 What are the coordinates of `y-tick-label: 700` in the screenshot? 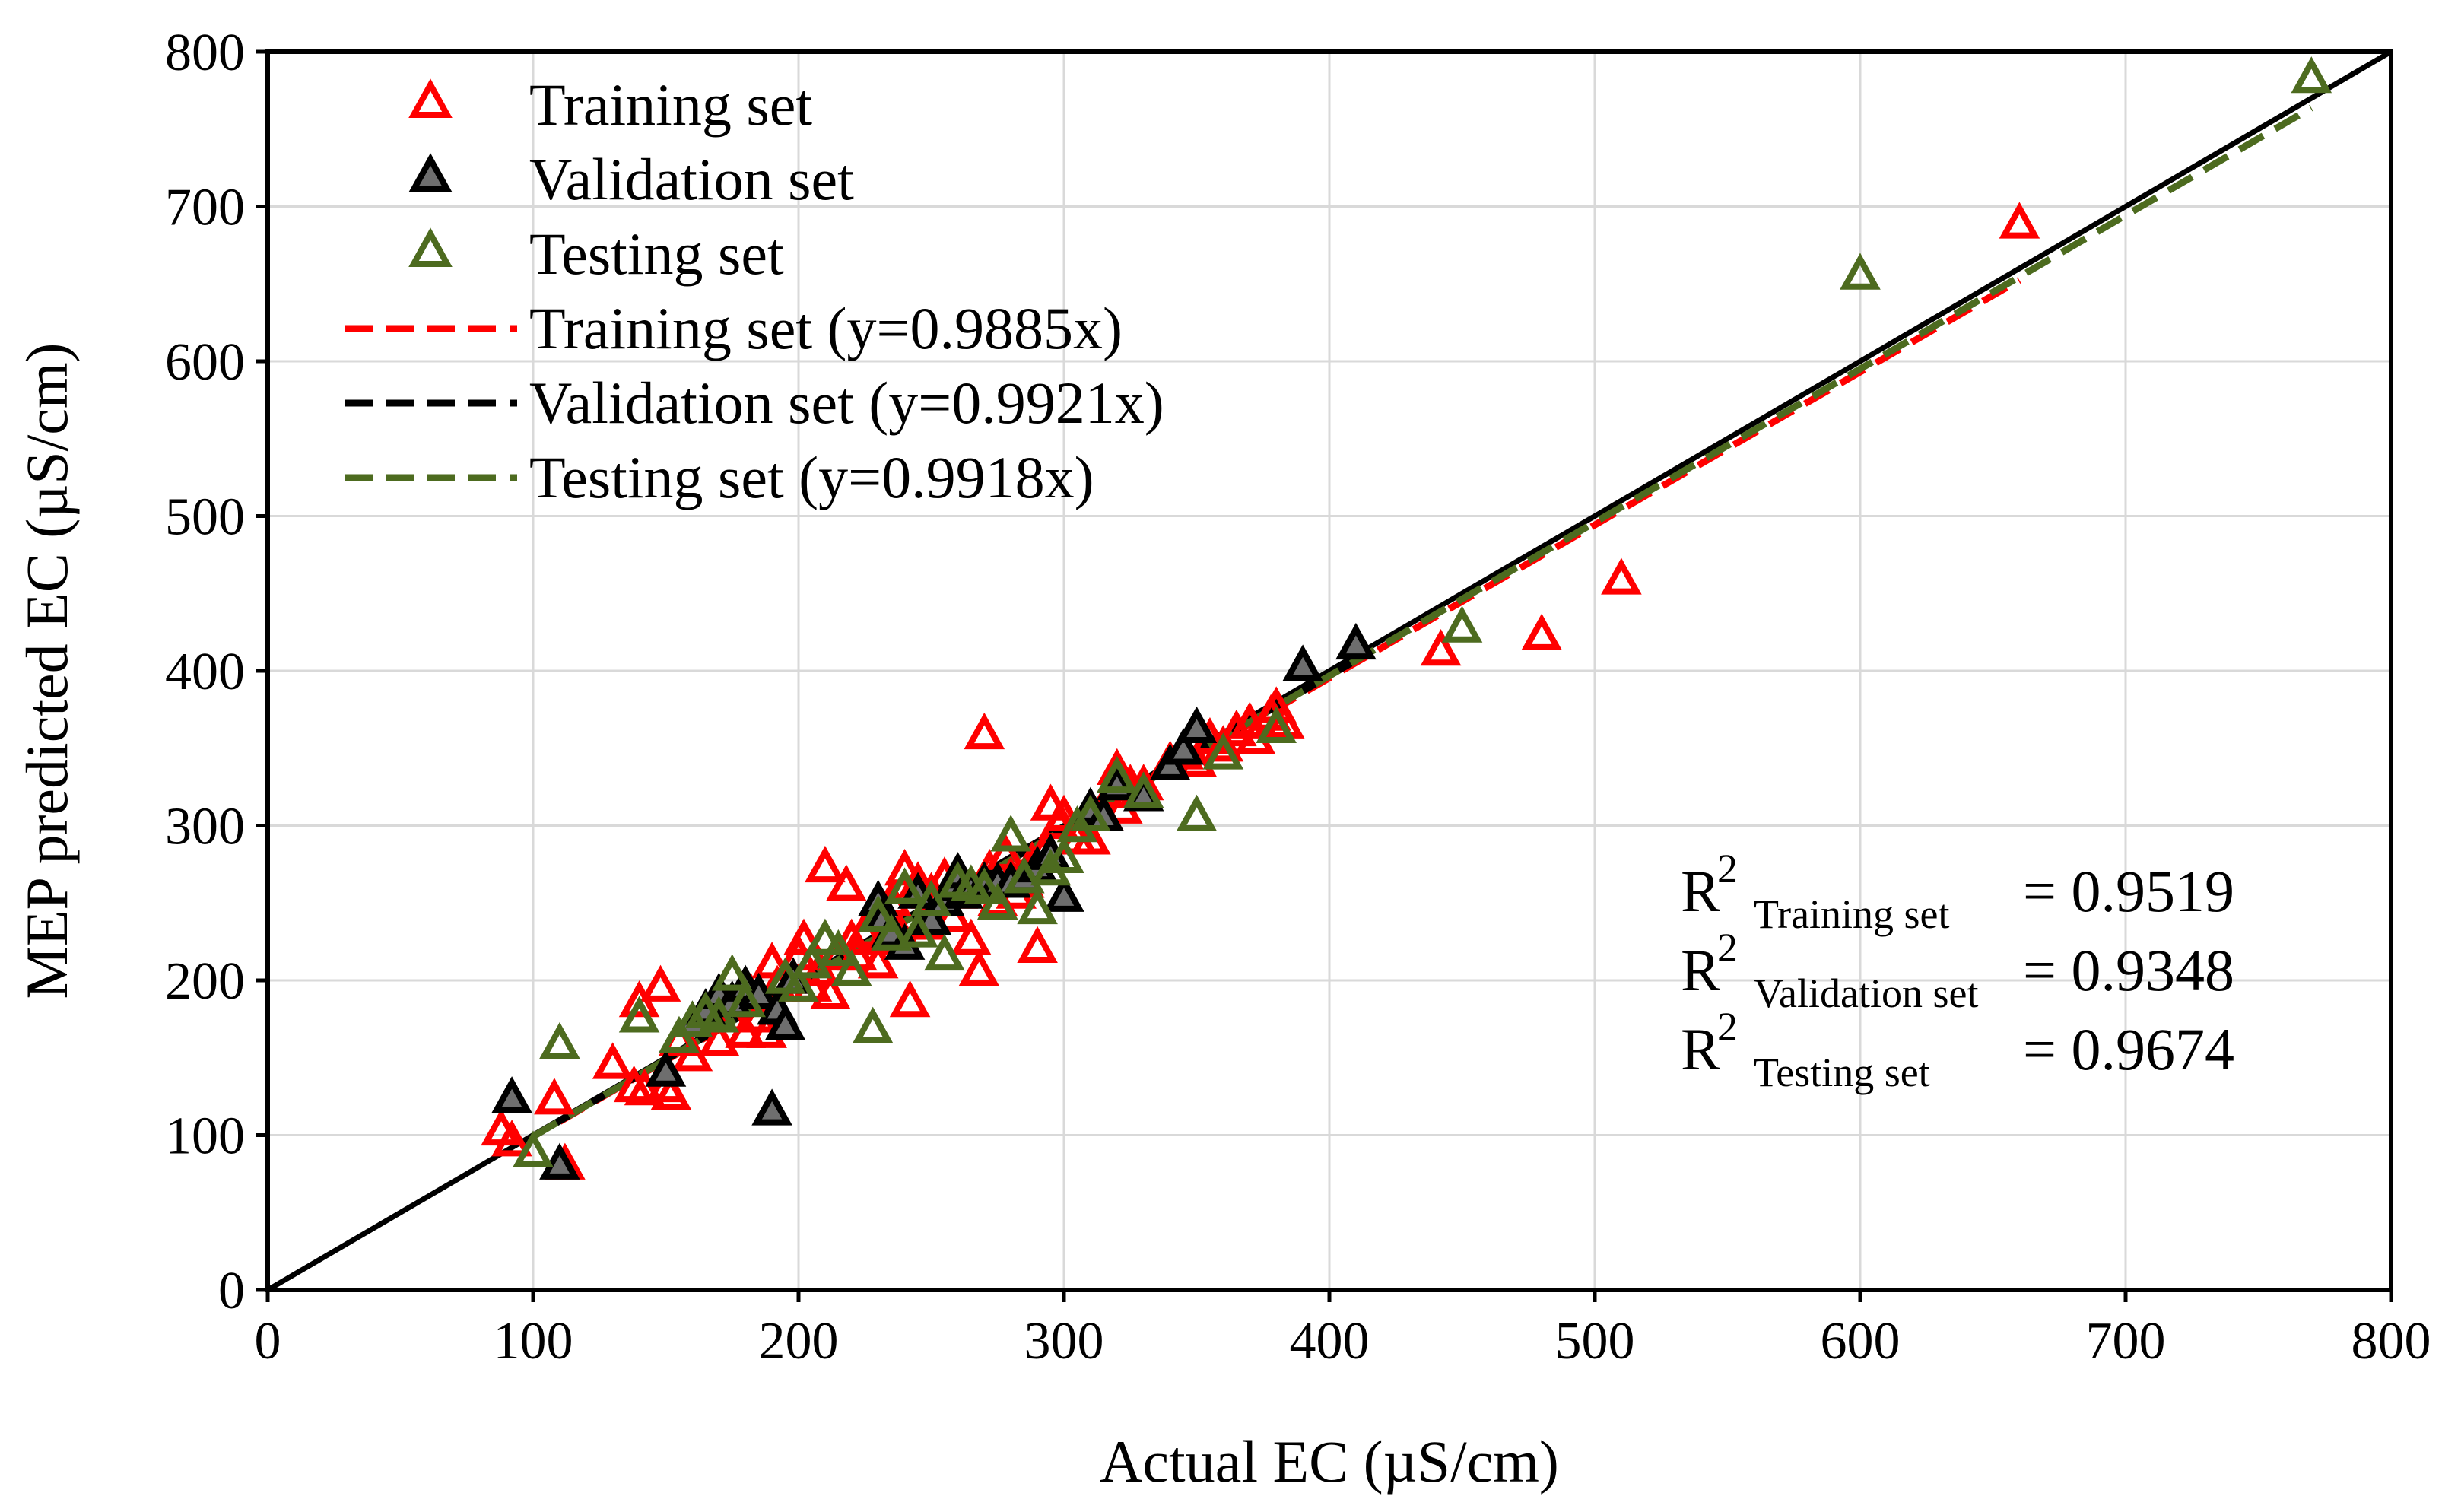 It's located at (205, 208).